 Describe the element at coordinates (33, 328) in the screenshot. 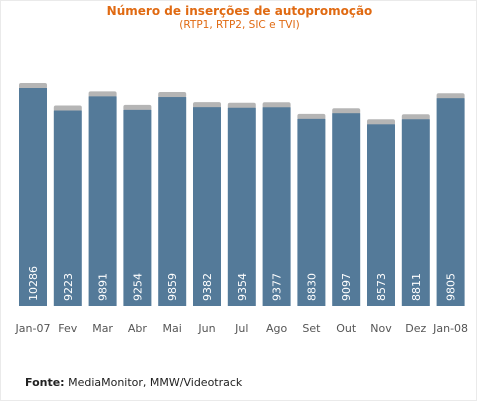

I see `x-tick-label: Jan-07` at that location.